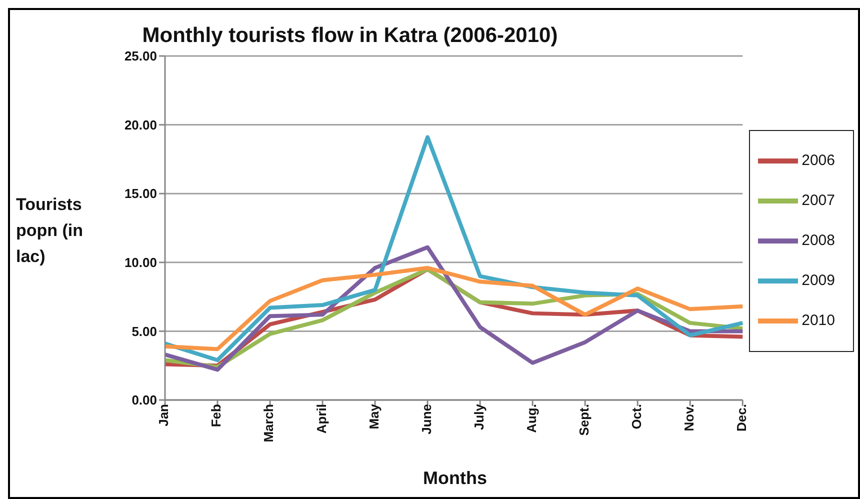 The image size is (860, 499). What do you see at coordinates (216, 416) in the screenshot?
I see `x-tick-label: Feb` at bounding box center [216, 416].